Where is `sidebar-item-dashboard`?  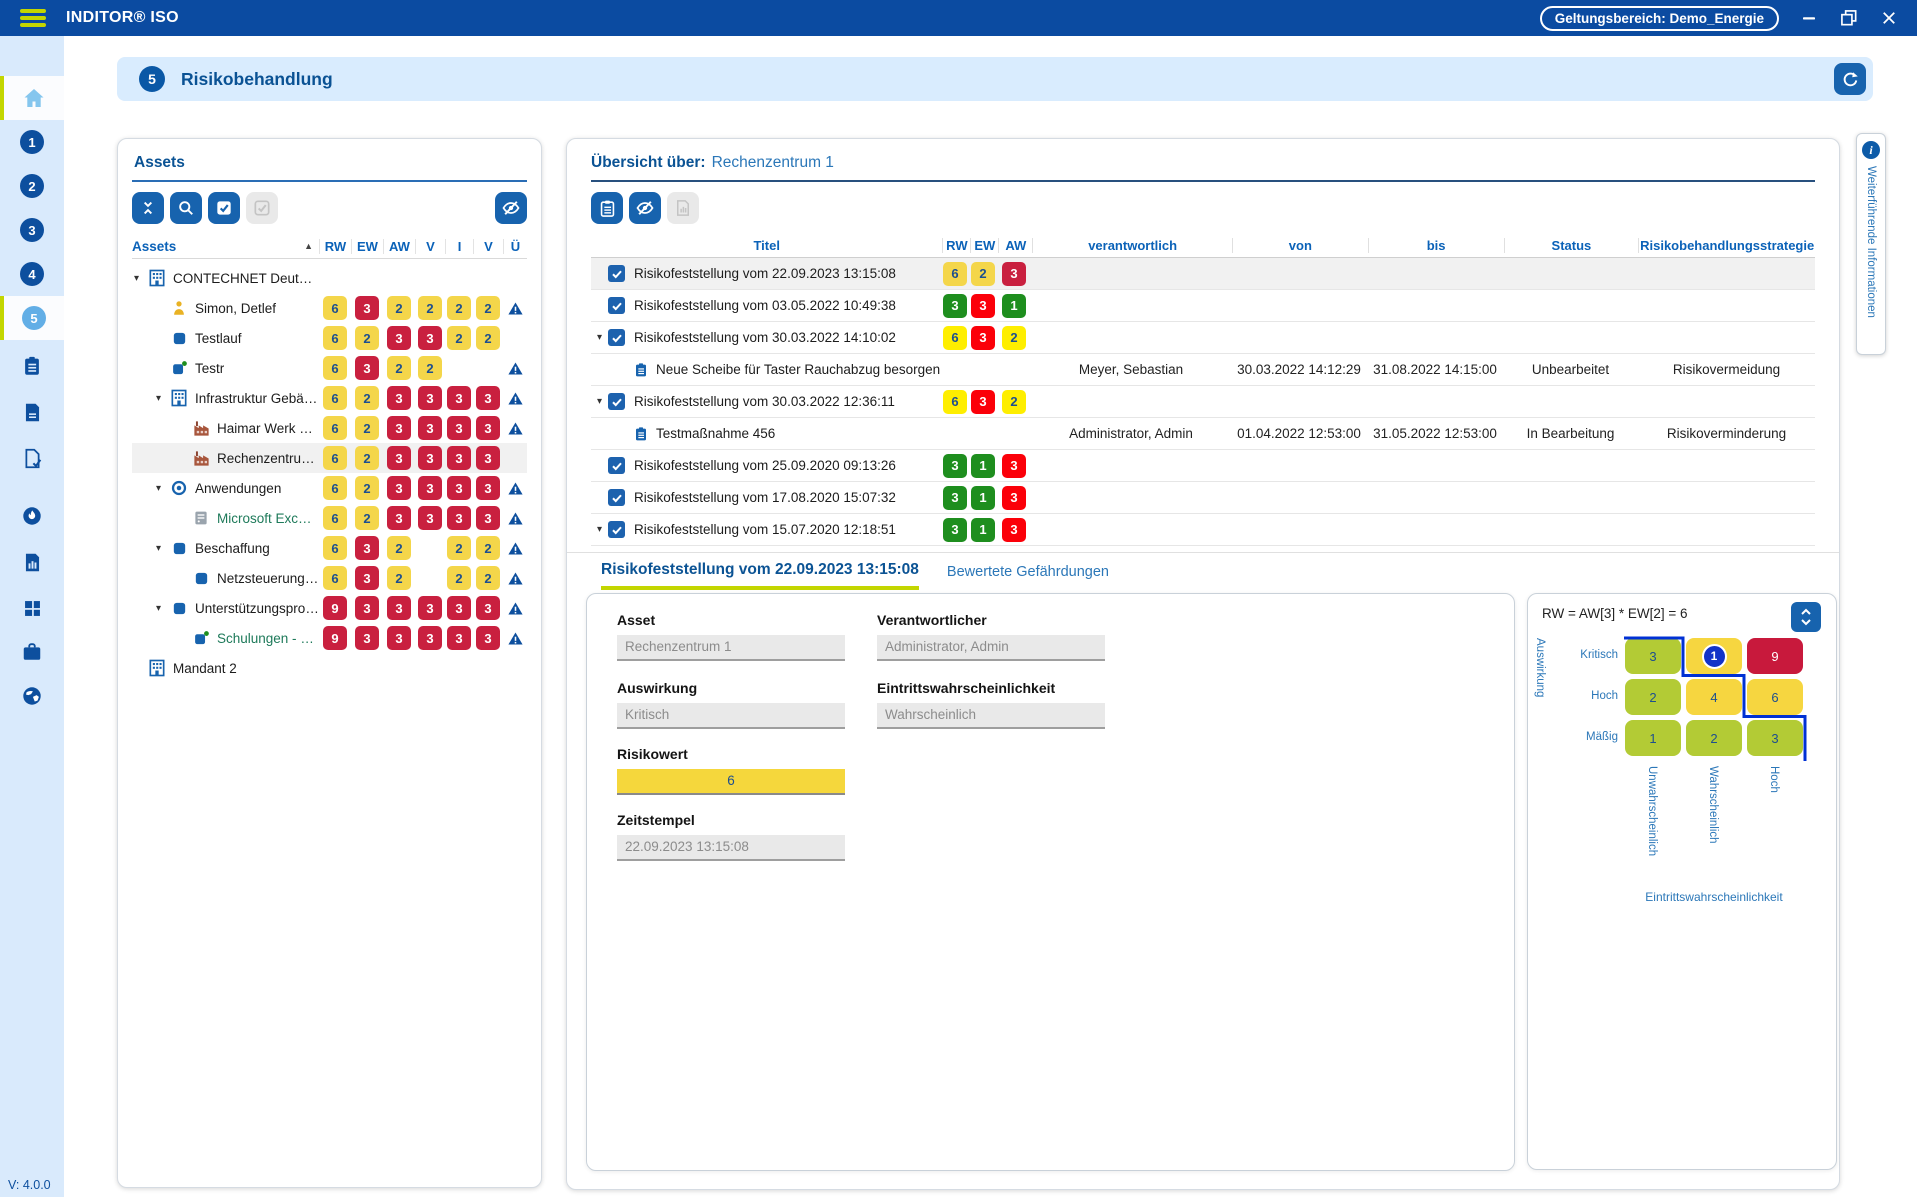
sidebar-item-dashboard is located at coordinates (32, 608).